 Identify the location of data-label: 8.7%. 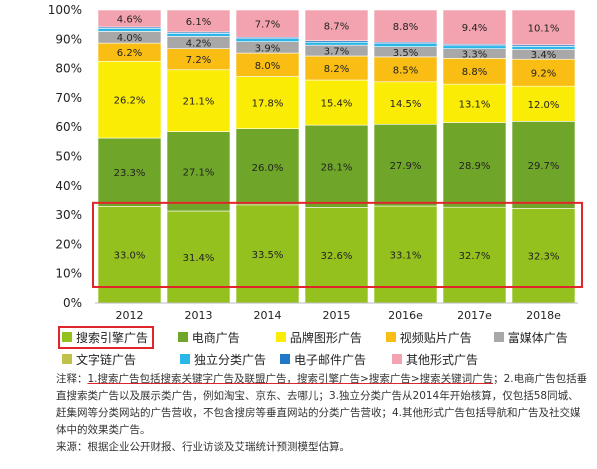
(336, 26).